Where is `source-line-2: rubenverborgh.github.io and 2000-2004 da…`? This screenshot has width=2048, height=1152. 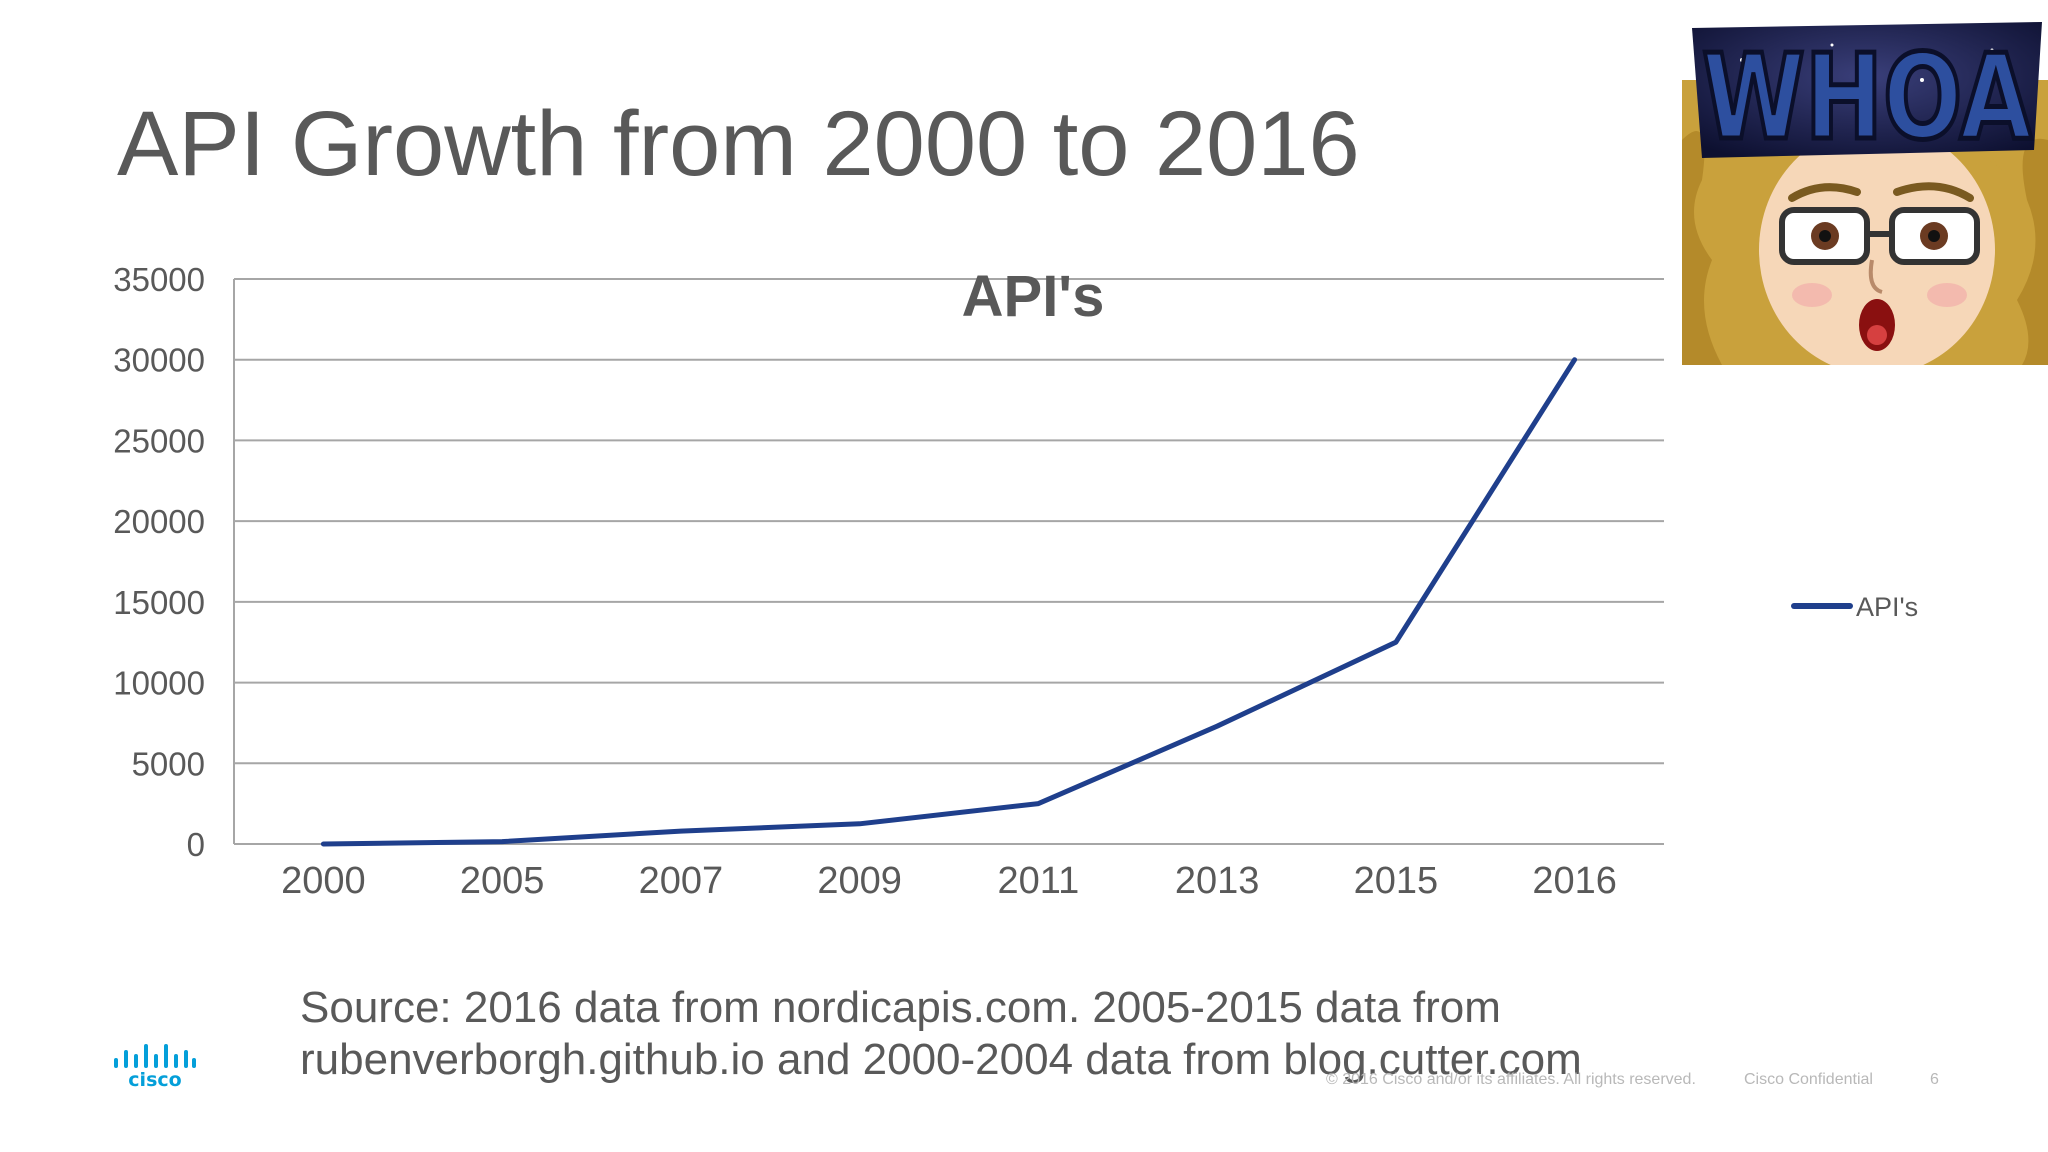
source-line-2: rubenverborgh.github.io and 2000-2004 da… is located at coordinates (941, 1059).